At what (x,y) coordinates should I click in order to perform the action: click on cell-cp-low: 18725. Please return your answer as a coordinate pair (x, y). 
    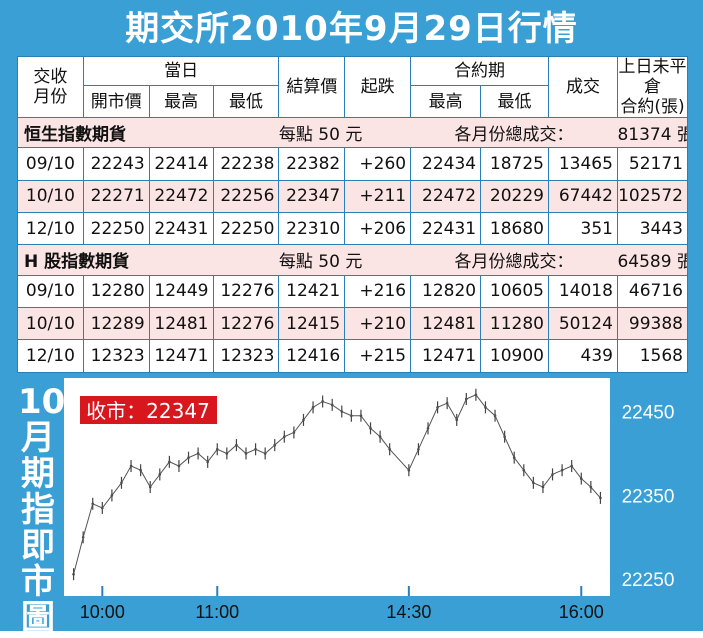
    Looking at the image, I should click on (515, 164).